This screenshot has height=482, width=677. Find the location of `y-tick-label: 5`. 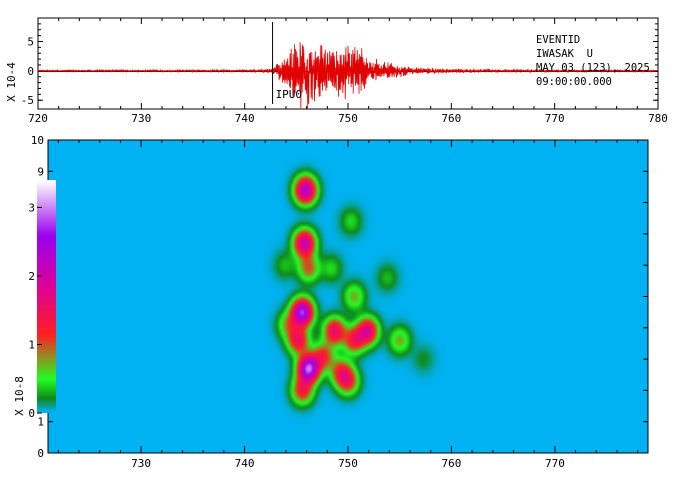

y-tick-label: 5 is located at coordinates (30, 41).